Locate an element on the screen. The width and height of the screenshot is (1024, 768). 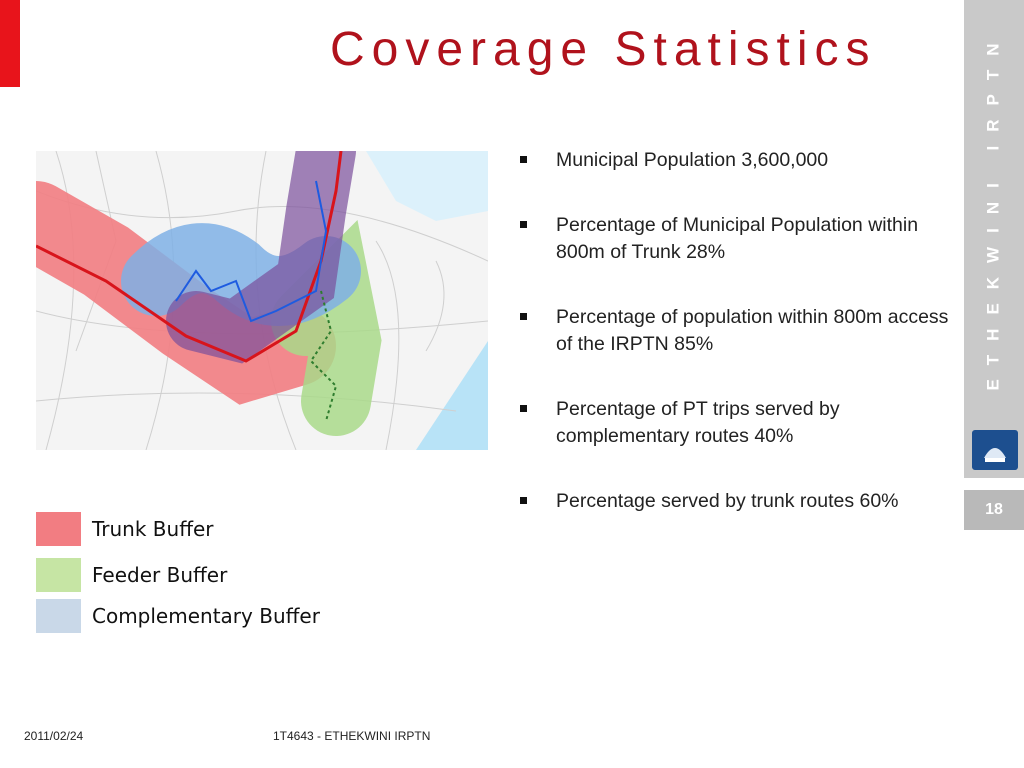
legend-label-trunk: Trunk Buffer is located at coordinates (153, 529).